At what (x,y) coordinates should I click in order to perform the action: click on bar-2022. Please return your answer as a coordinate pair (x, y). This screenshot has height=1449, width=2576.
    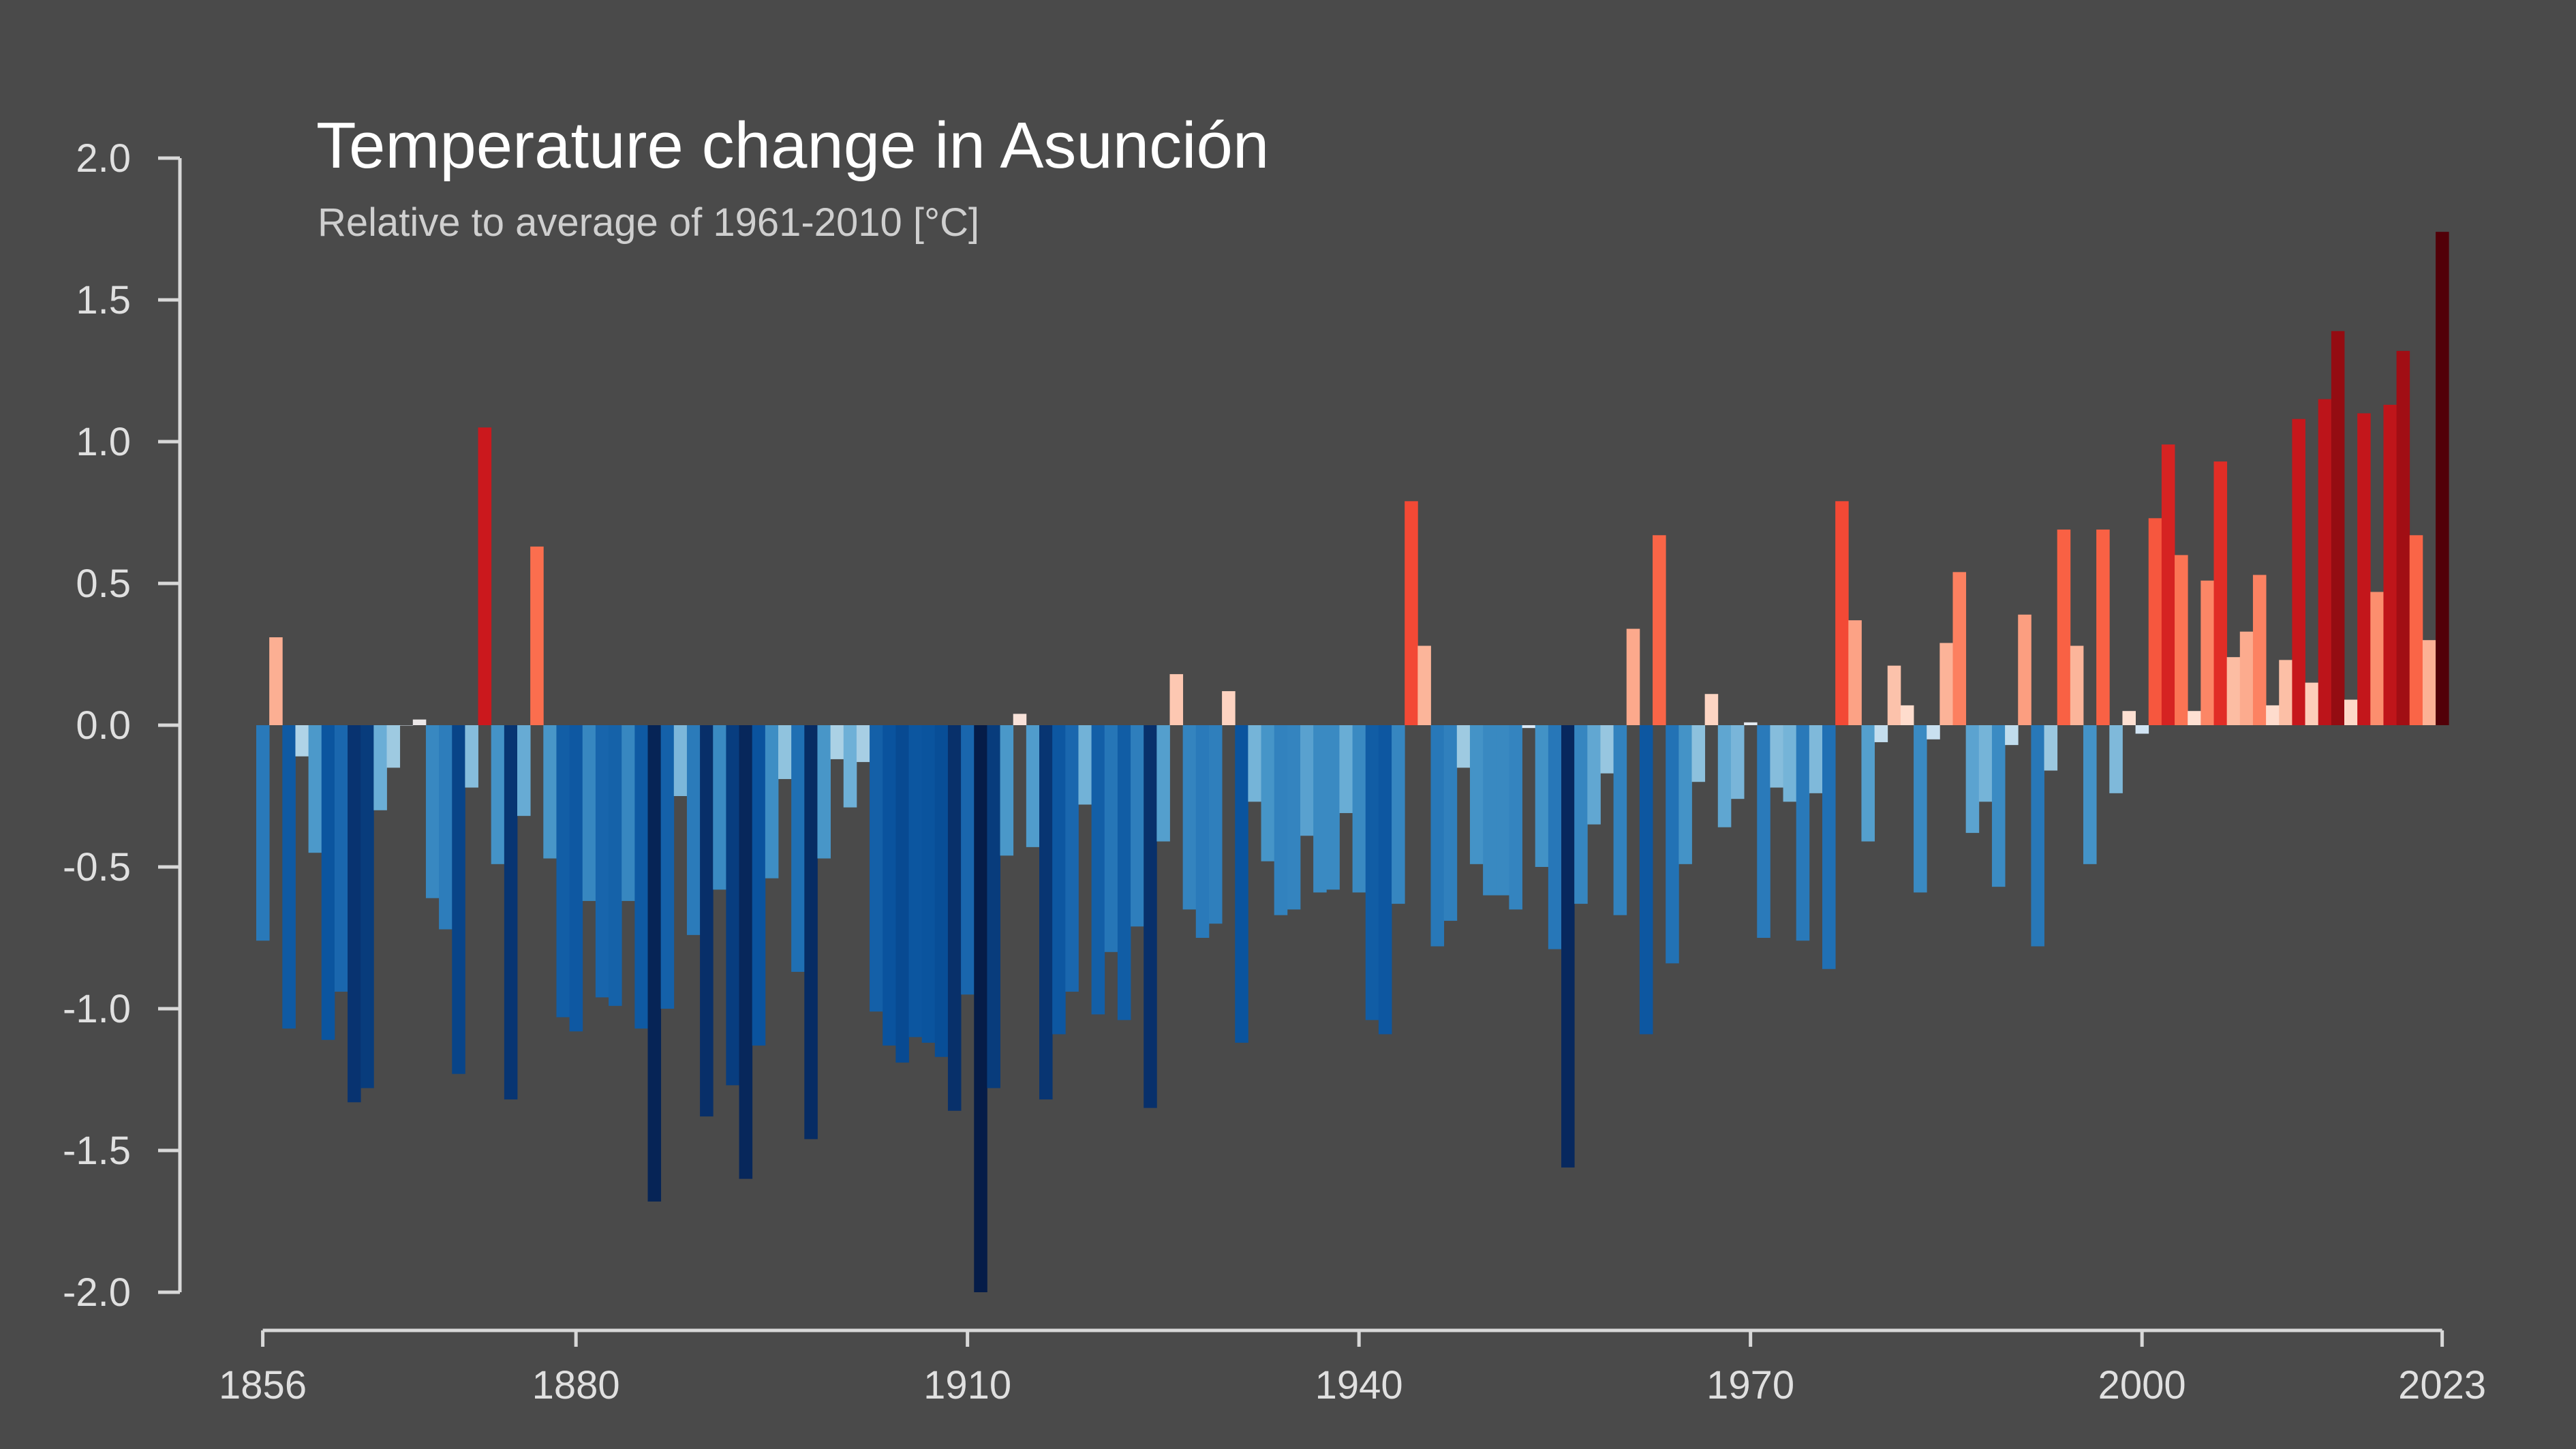
    Looking at the image, I should click on (2429, 682).